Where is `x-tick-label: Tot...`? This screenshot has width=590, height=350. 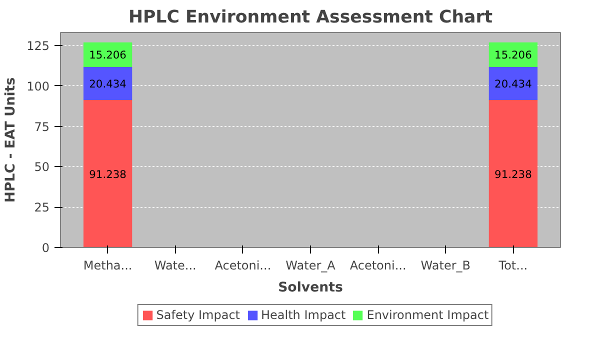 x-tick-label: Tot... is located at coordinates (513, 265).